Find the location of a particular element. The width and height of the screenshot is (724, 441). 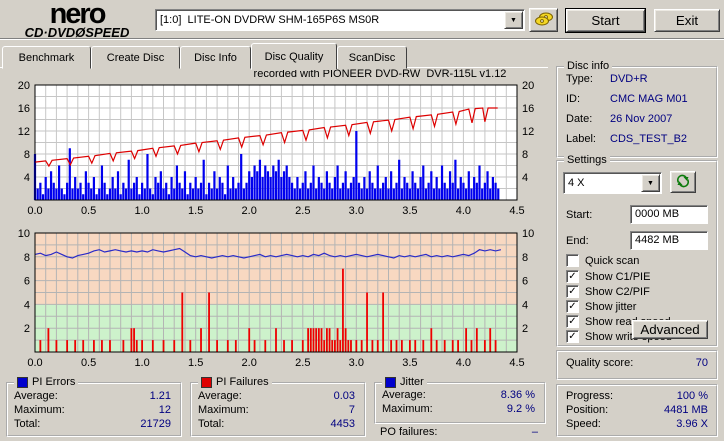

speed-label: Speed: is located at coordinates (583, 424).